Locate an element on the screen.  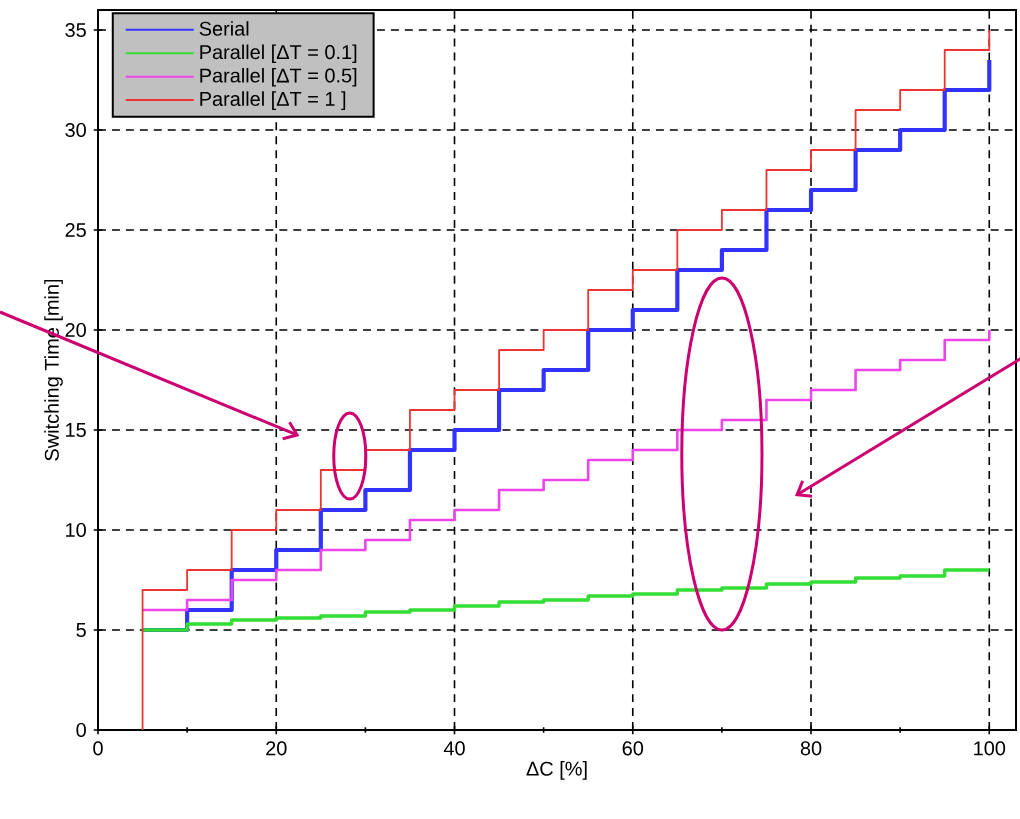
y-tick-label: 20 is located at coordinates (75, 330).